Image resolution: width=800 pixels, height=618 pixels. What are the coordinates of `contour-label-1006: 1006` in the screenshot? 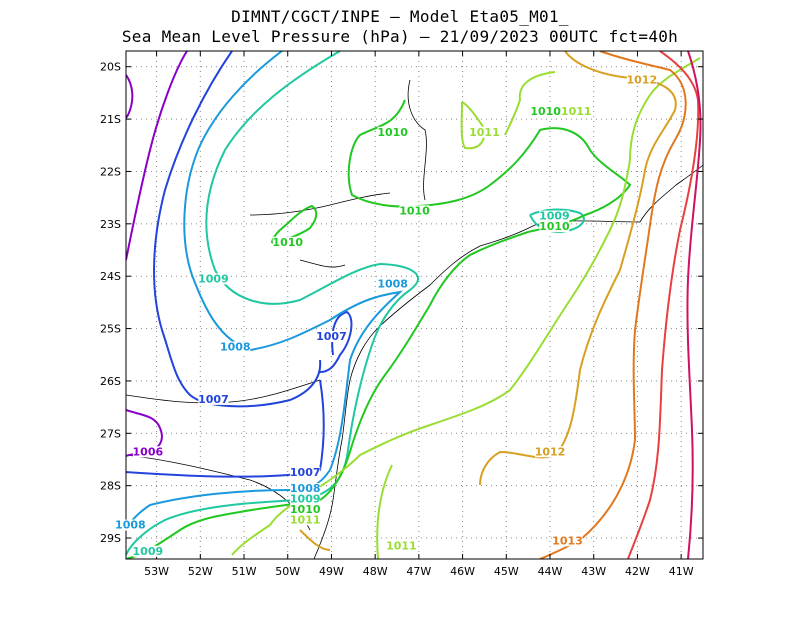 It's located at (148, 451).